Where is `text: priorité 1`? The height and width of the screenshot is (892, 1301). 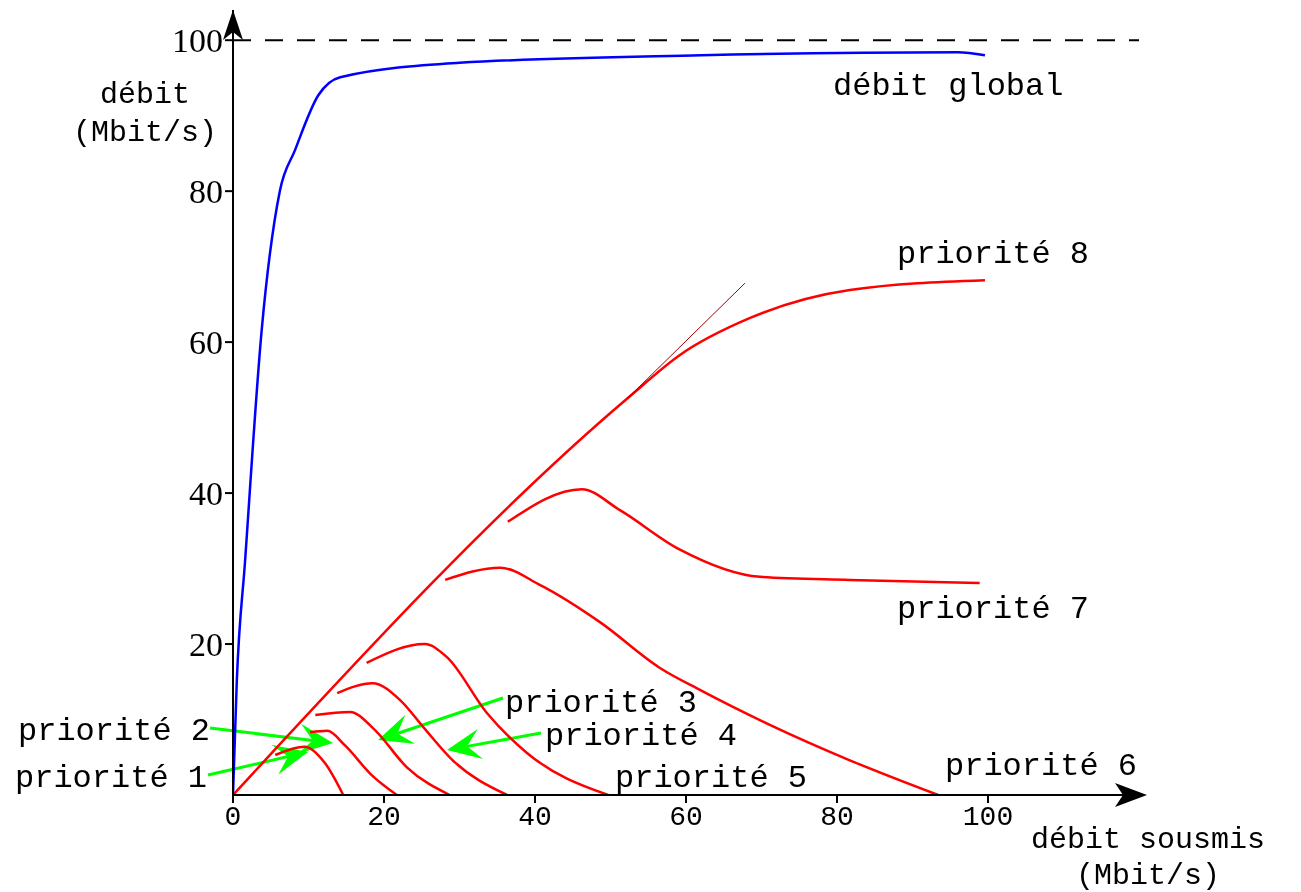
text: priorité 1 is located at coordinates (111, 778).